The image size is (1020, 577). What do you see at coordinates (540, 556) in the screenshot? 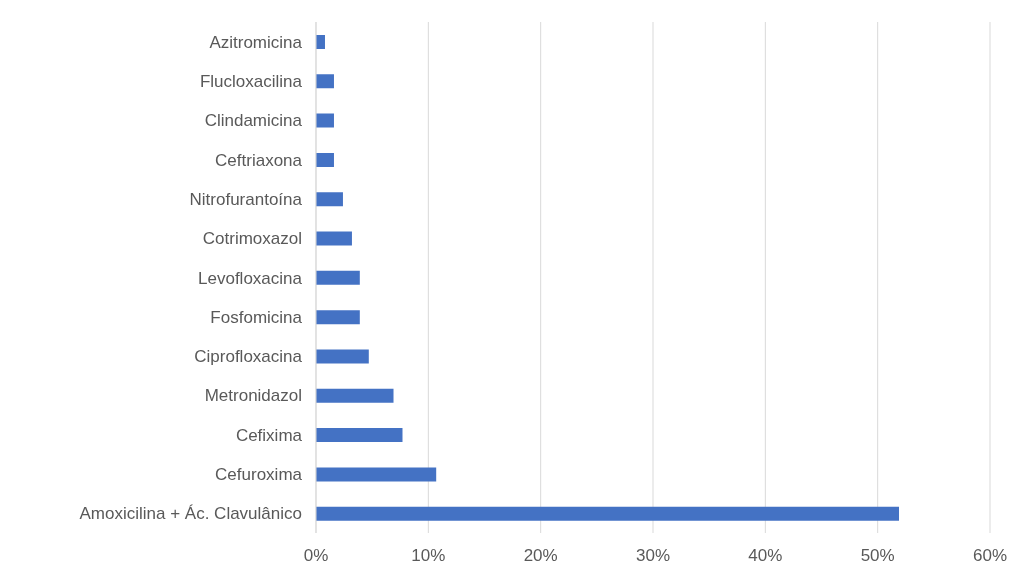
I see `x-tick-label: 20%` at bounding box center [540, 556].